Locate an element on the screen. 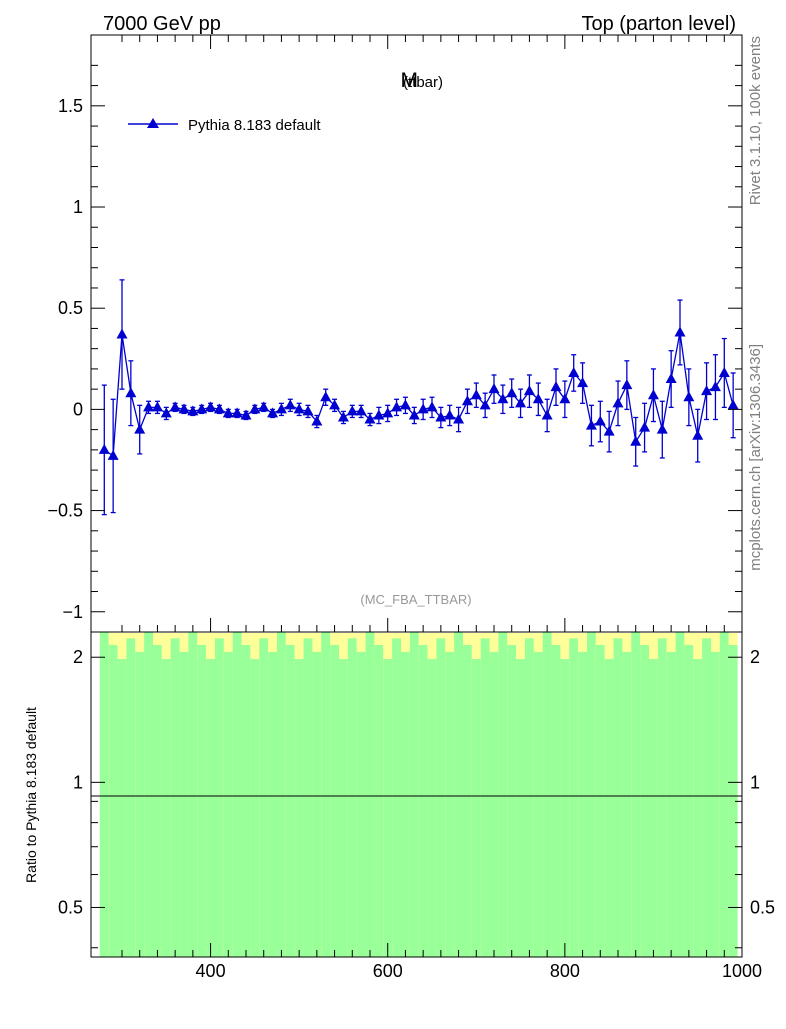  plot-title-sub: (ttbar) is located at coordinates (423, 82).